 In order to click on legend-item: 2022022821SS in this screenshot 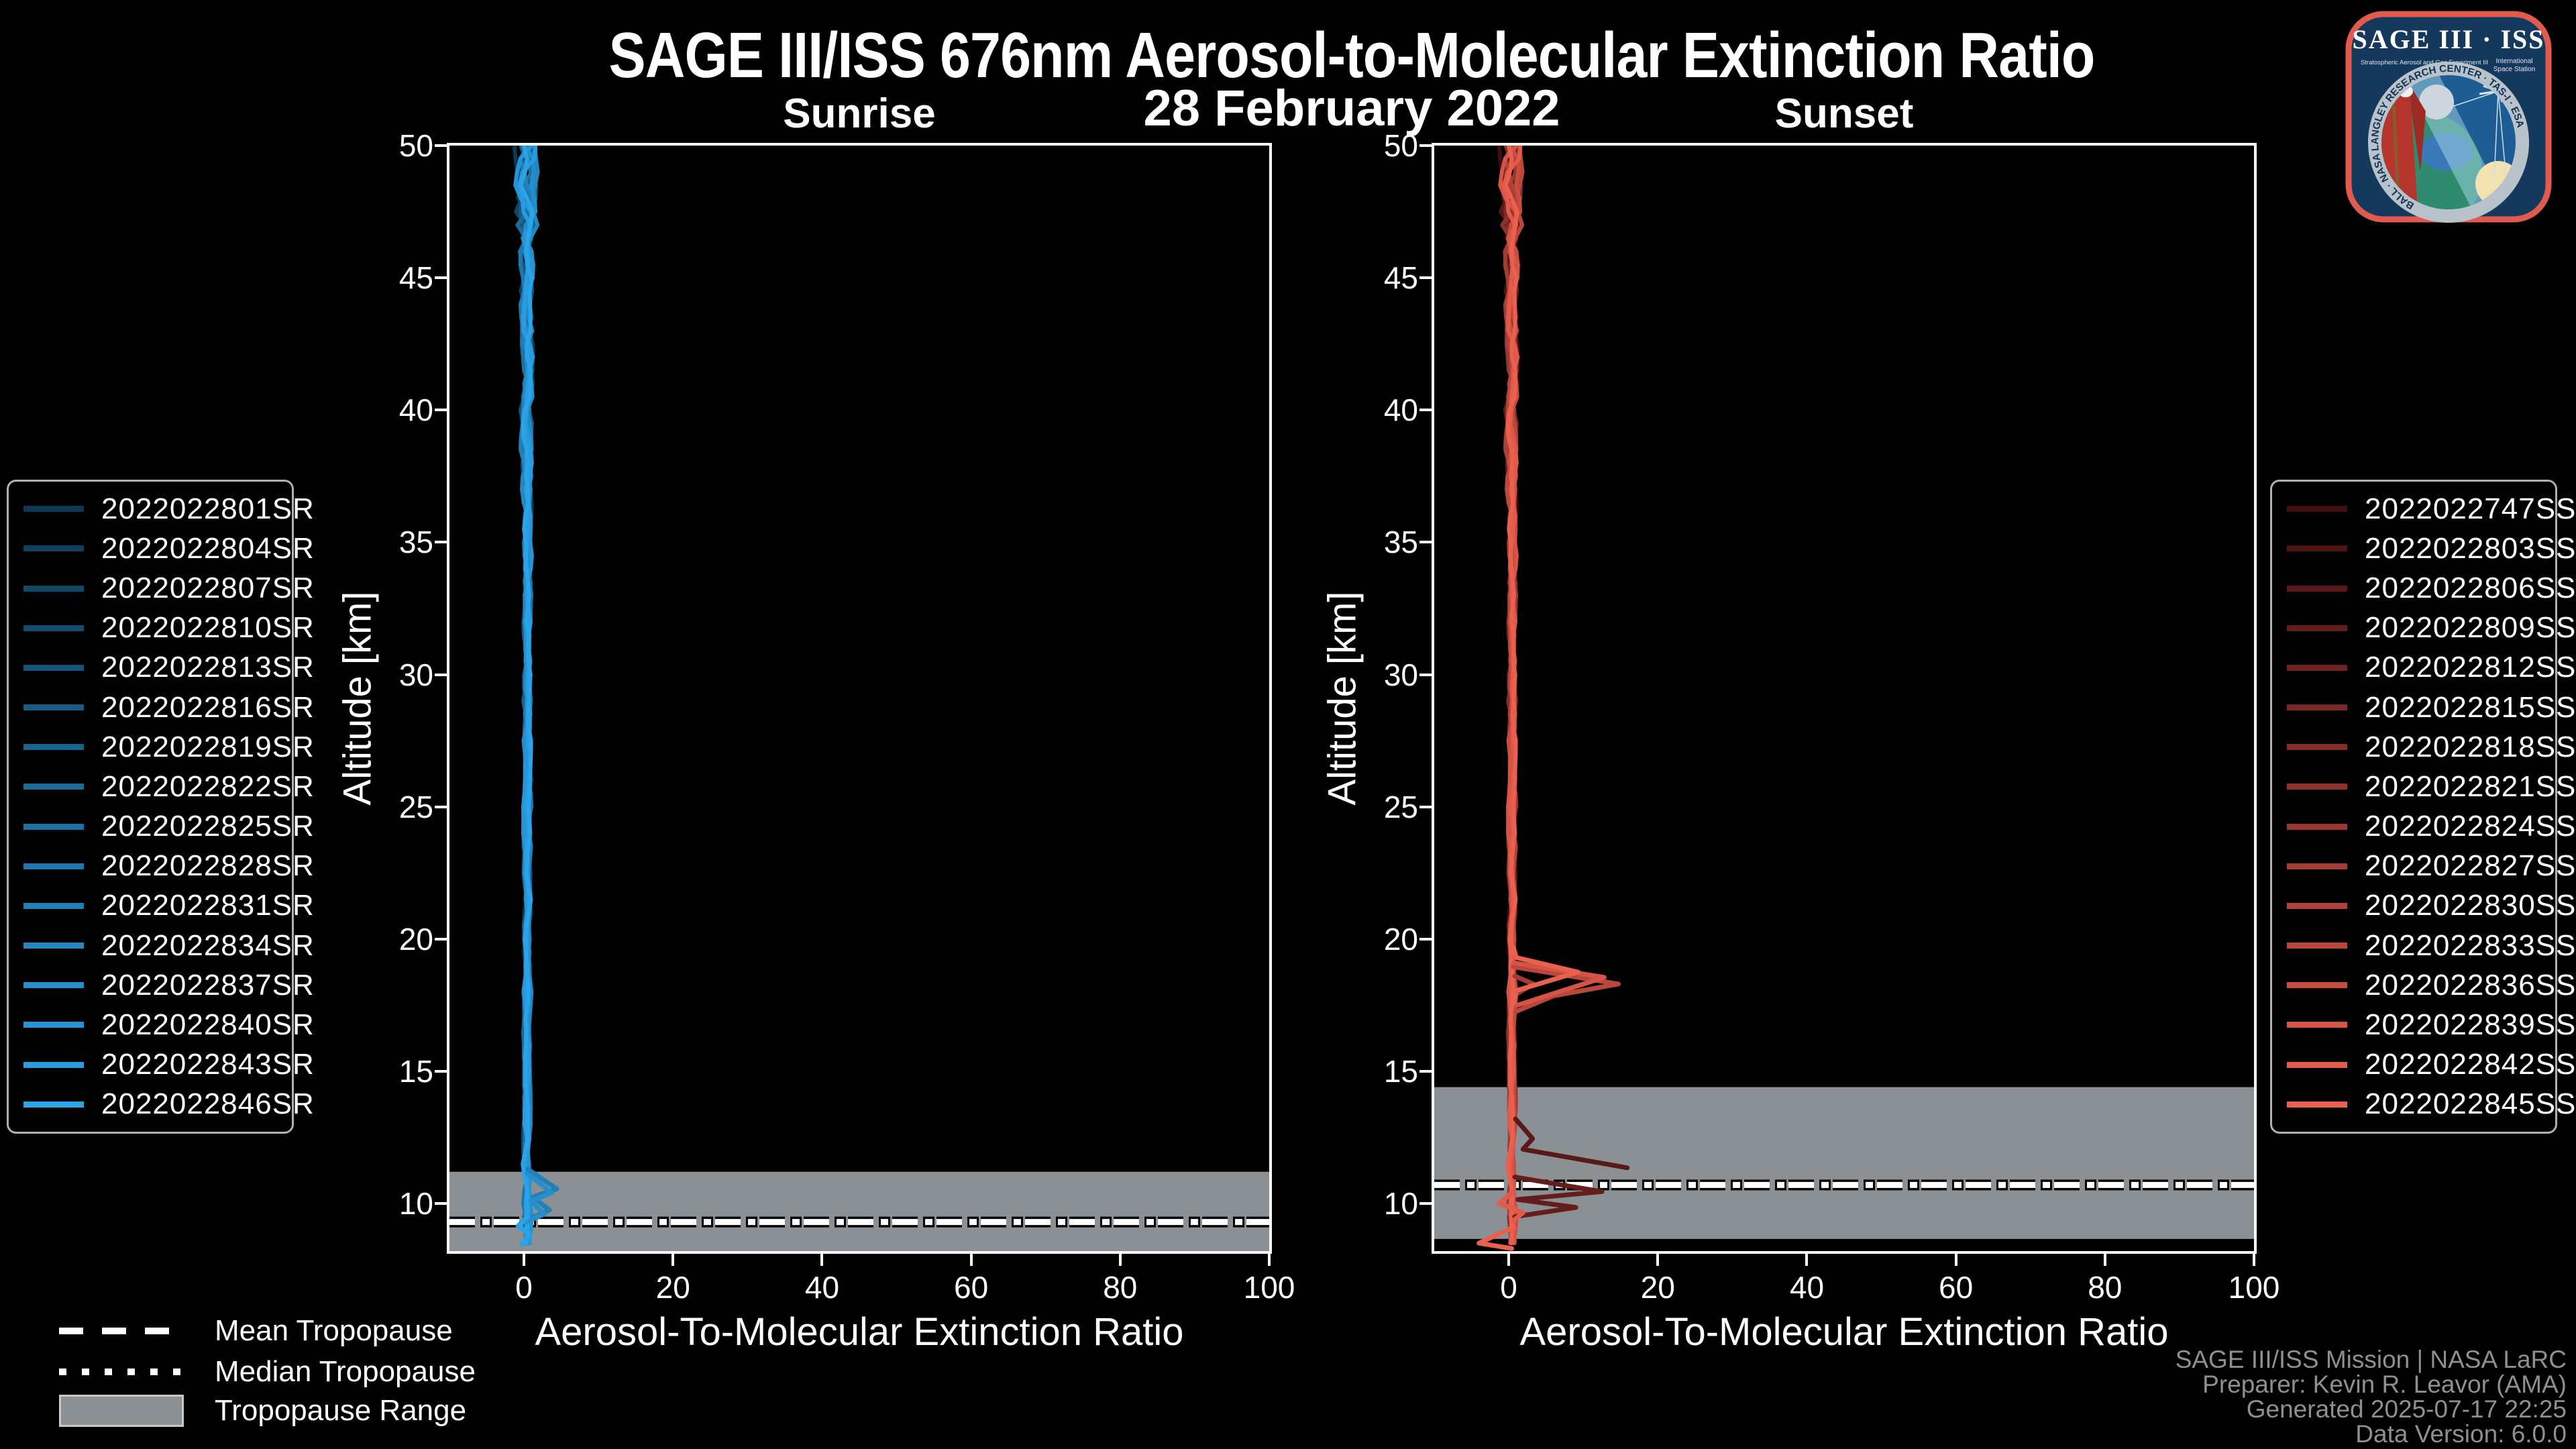, I will do `click(2423, 786)`.